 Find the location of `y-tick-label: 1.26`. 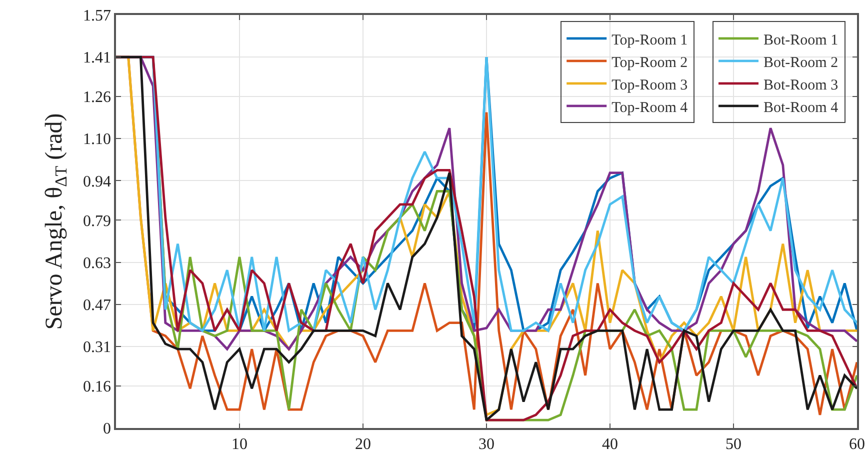

y-tick-label: 1.26 is located at coordinates (97, 97).